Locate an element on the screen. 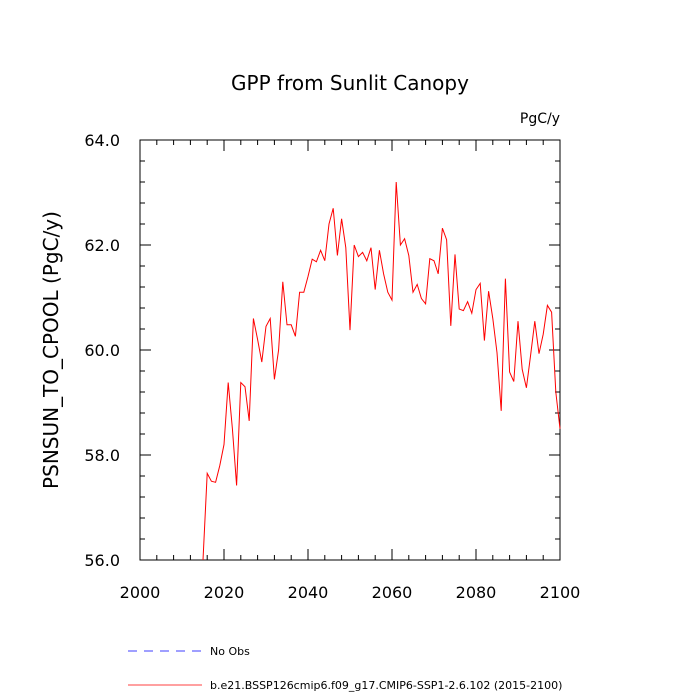  x-tick-label: 2060 is located at coordinates (392, 592).